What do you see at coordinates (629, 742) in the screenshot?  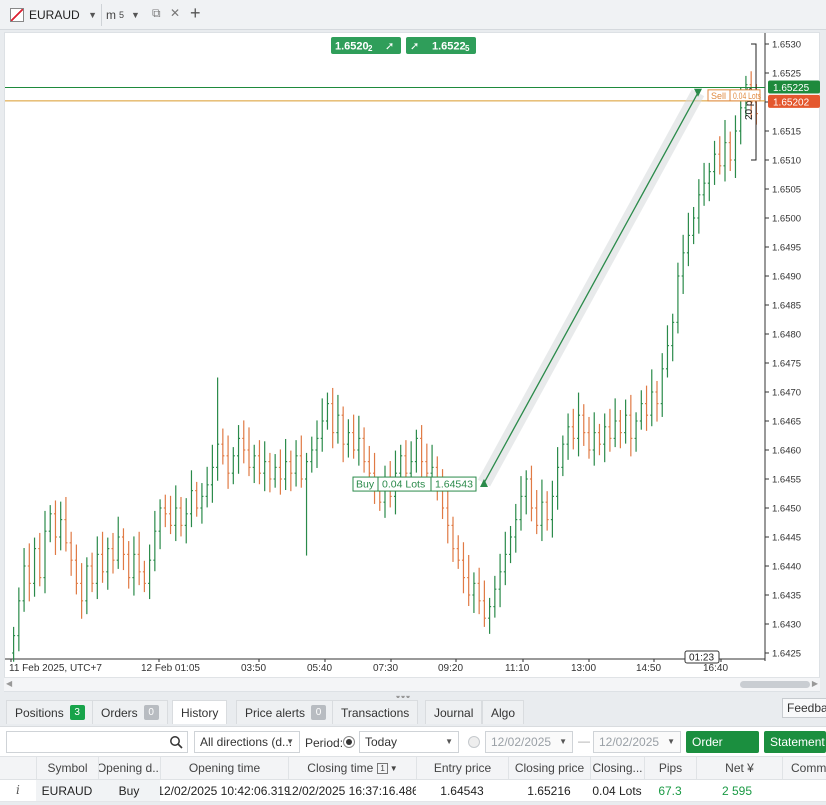 I see `date-to-value: 12/02/2025` at bounding box center [629, 742].